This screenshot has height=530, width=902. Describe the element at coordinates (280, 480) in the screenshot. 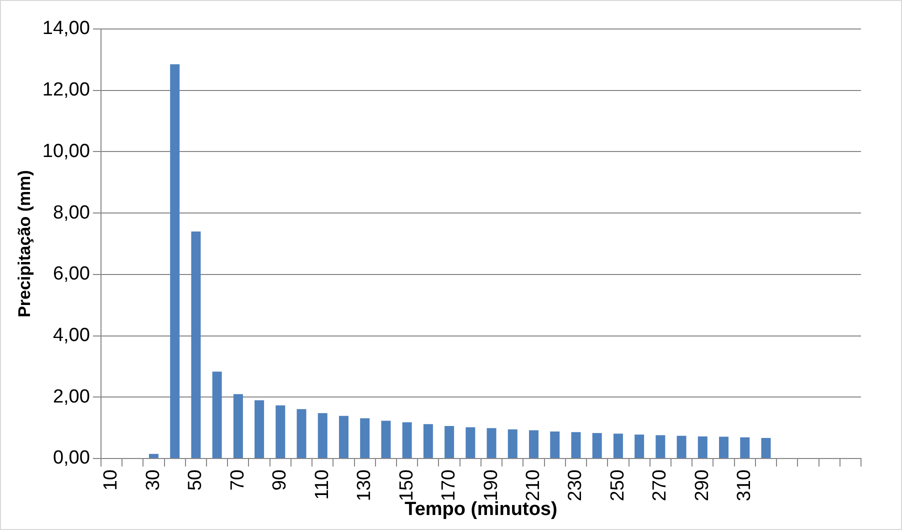

I see `x-tick-label: 90` at that location.